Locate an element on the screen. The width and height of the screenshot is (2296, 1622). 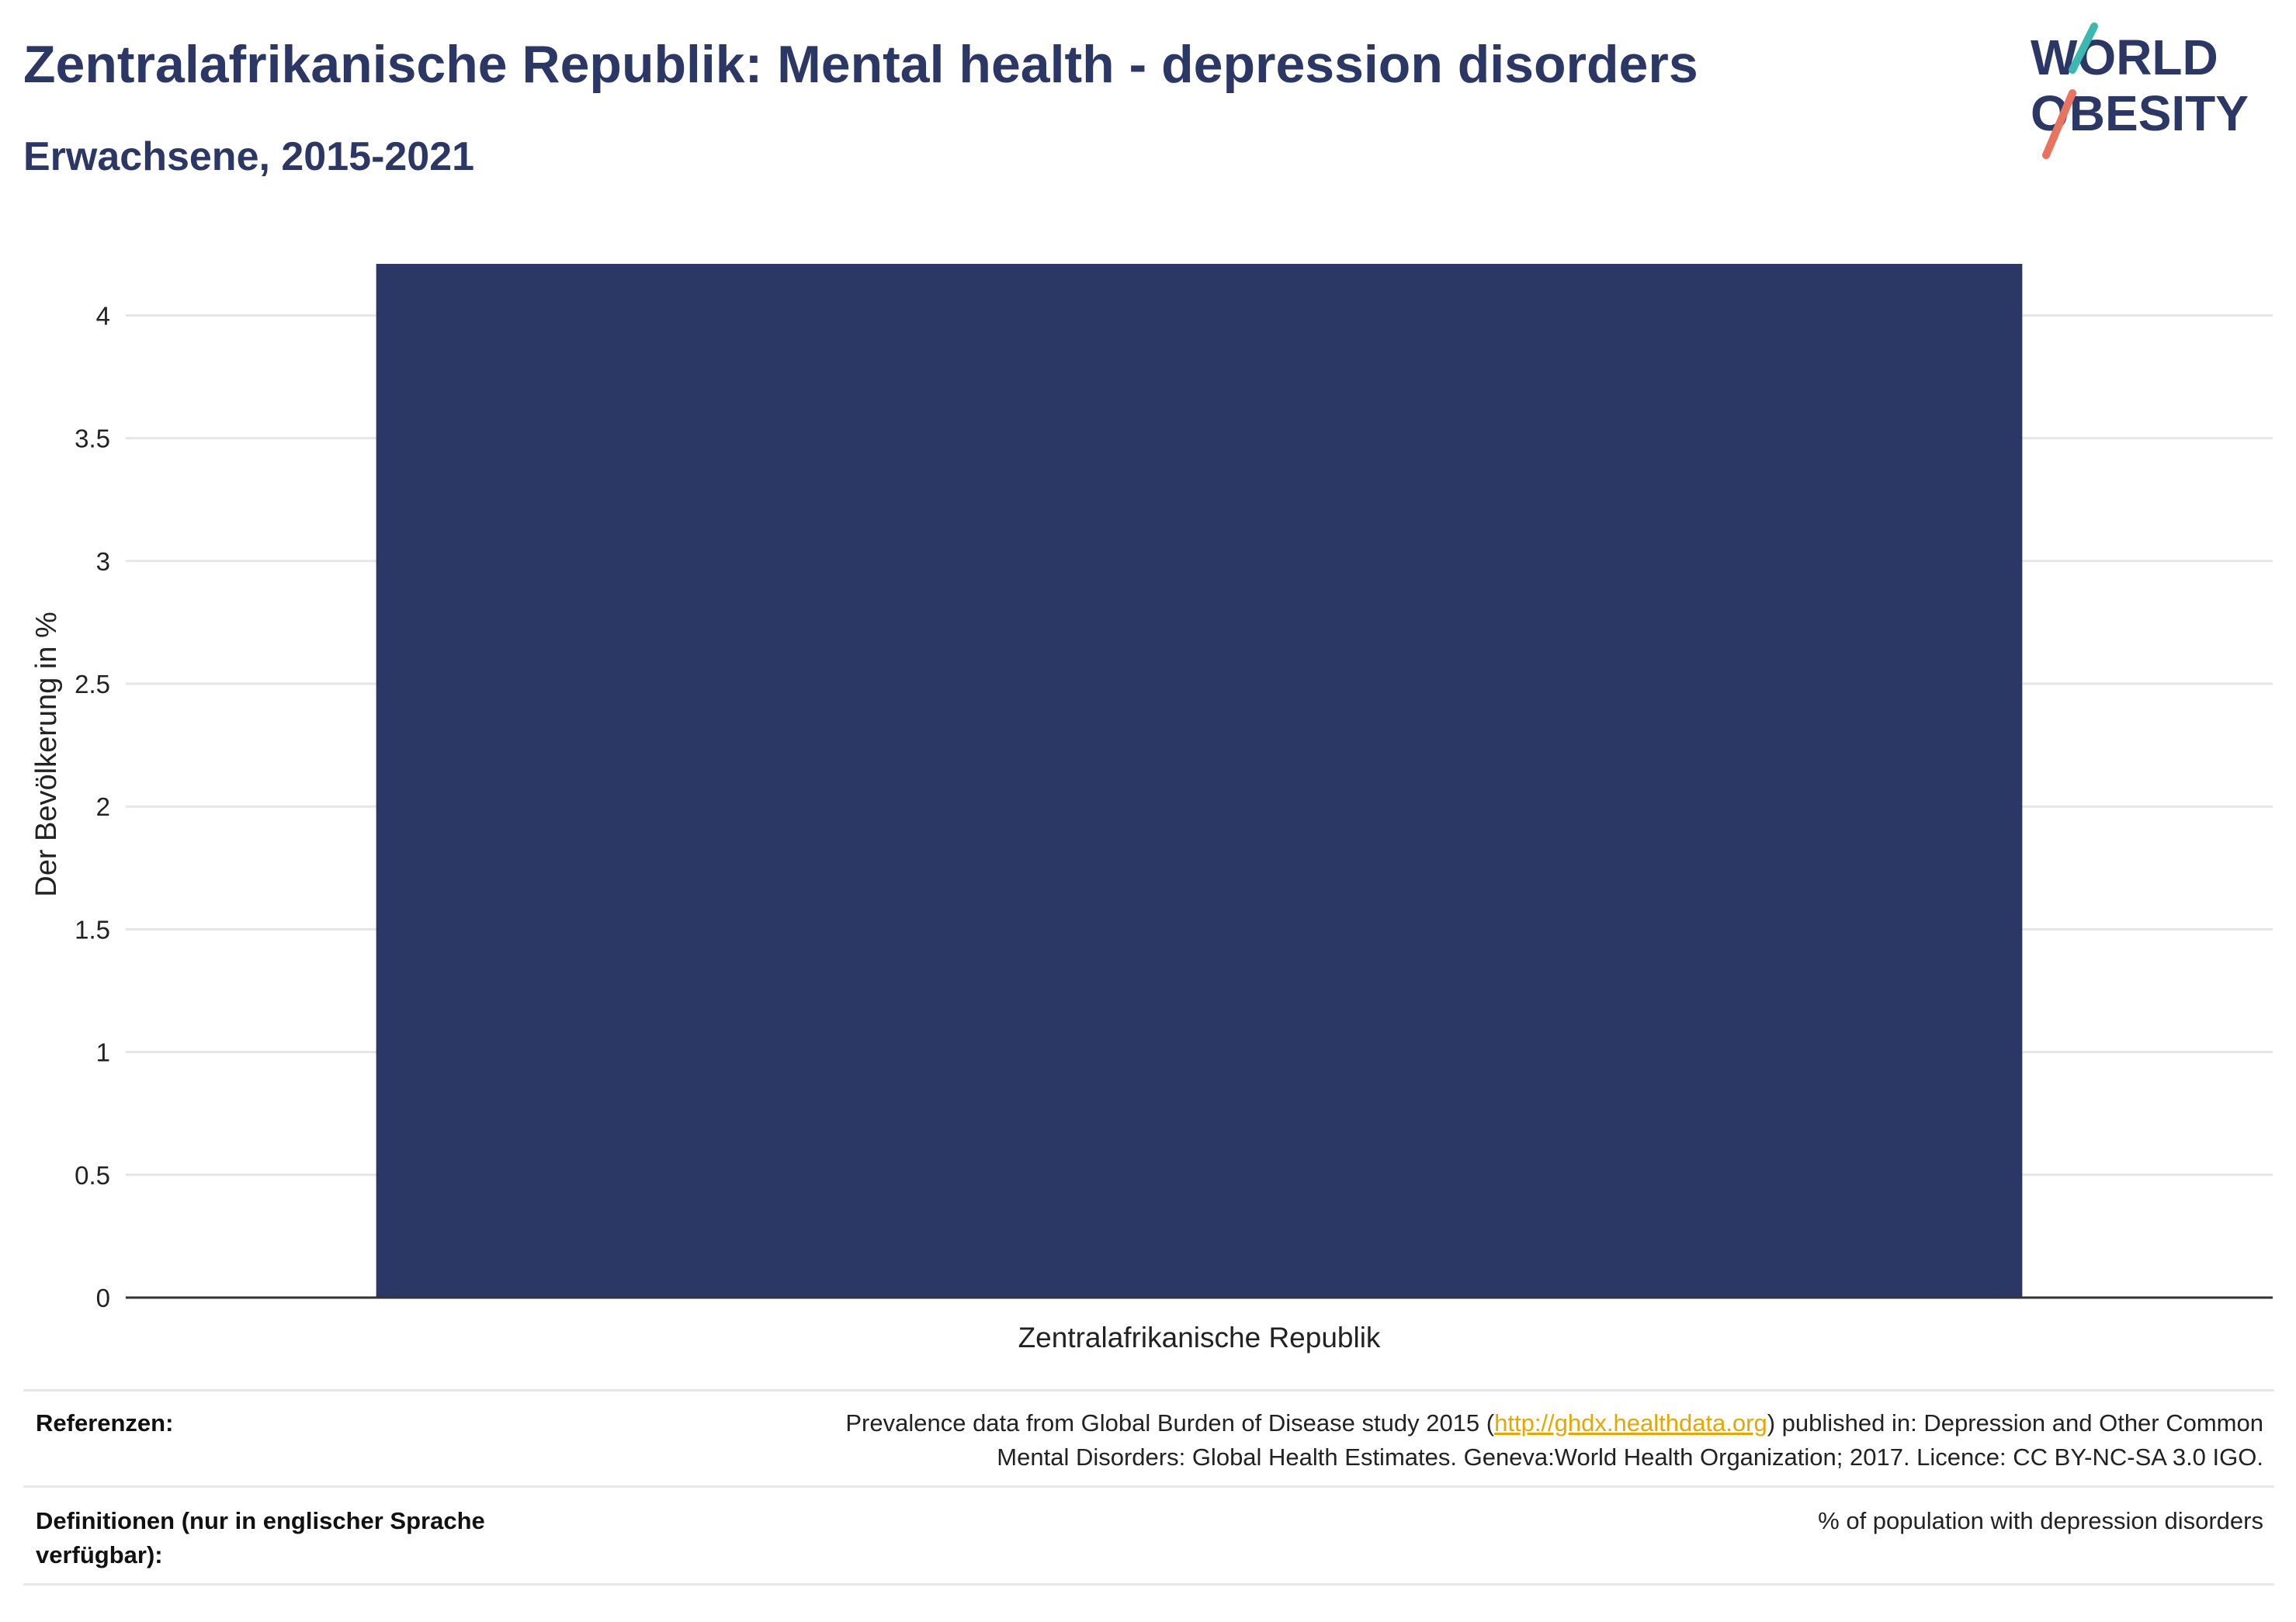
y-tick-label: 1.5 is located at coordinates (92, 930).